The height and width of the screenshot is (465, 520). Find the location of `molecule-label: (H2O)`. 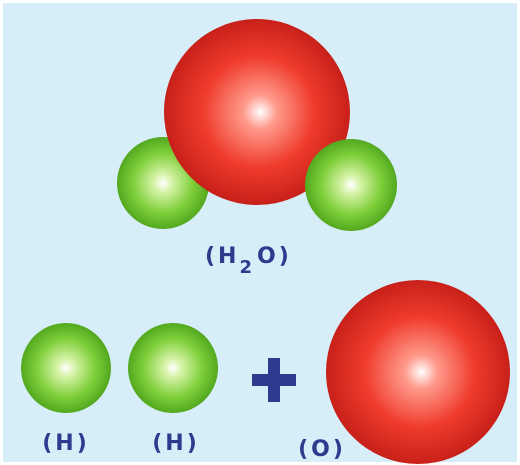

molecule-label: (H2O) is located at coordinates (248, 261).